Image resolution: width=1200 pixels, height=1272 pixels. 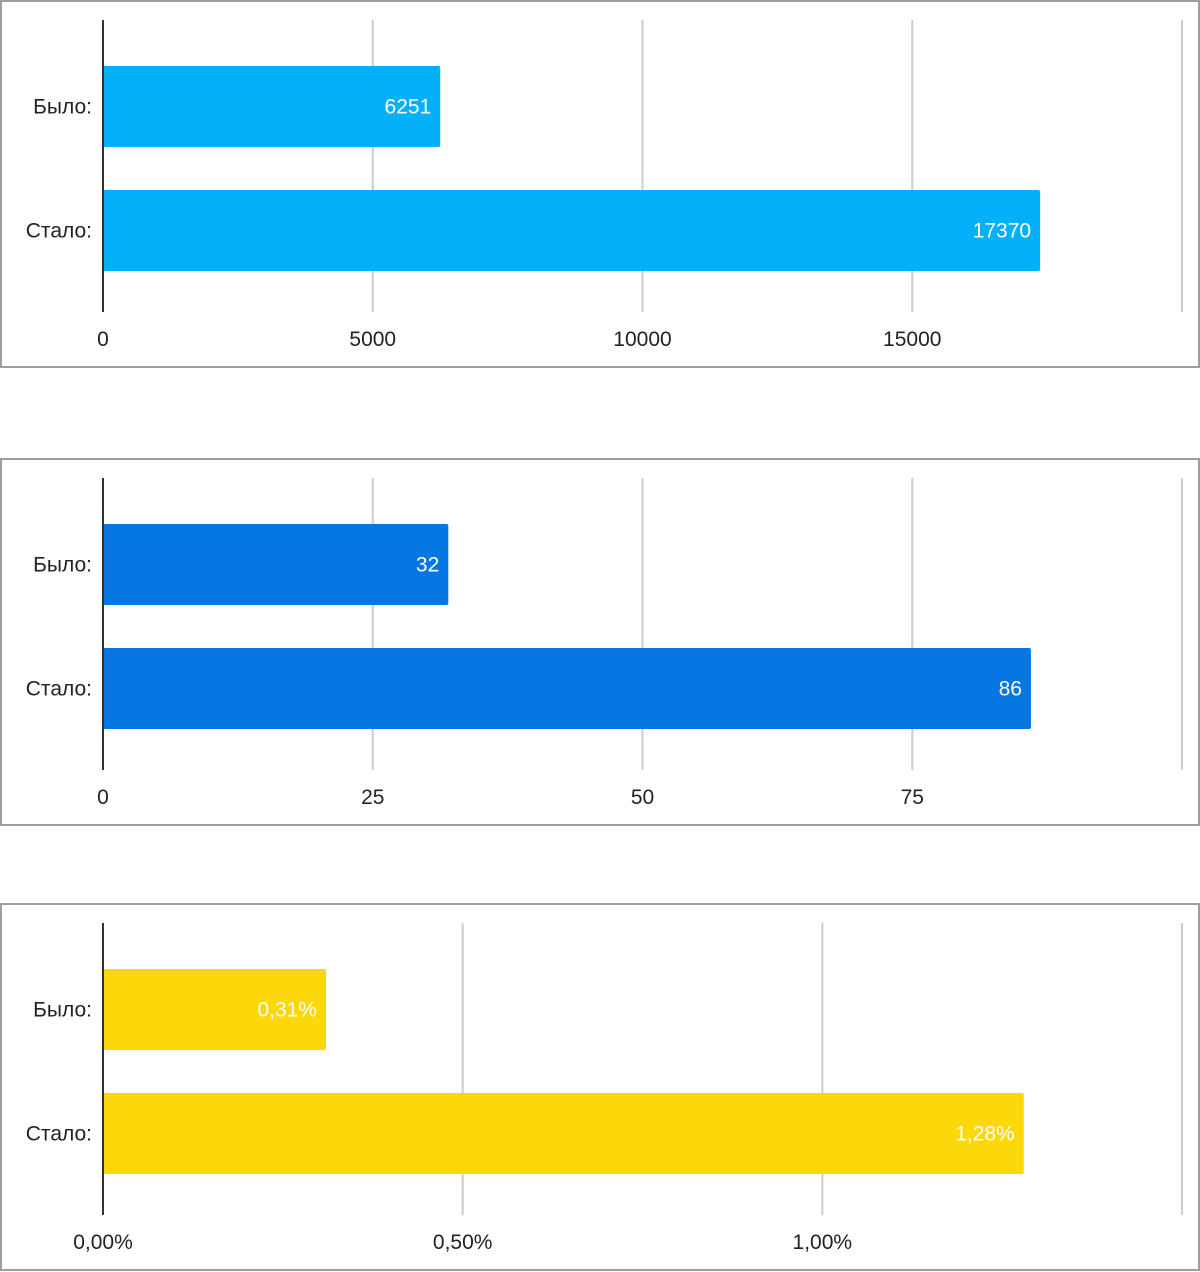 I want to click on x-tick-label: 1,00%, so click(x=823, y=1242).